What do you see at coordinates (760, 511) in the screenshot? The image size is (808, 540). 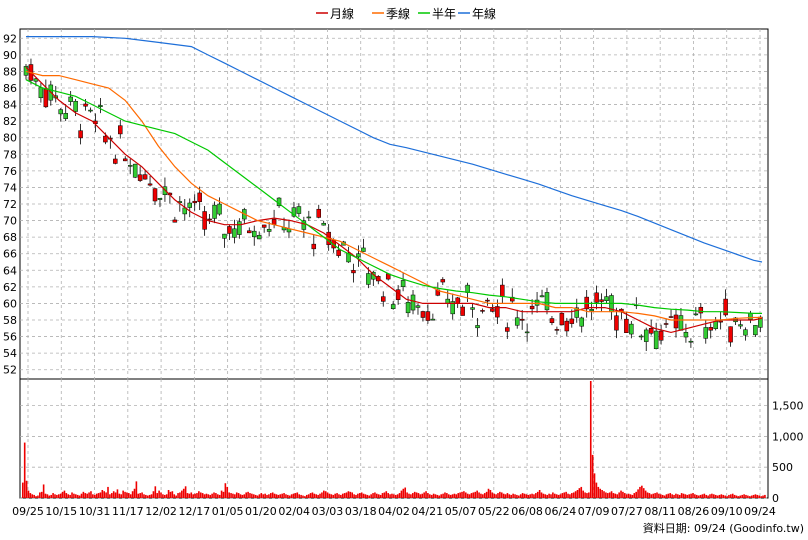 I see `x-tick-label: 09/24` at bounding box center [760, 511].